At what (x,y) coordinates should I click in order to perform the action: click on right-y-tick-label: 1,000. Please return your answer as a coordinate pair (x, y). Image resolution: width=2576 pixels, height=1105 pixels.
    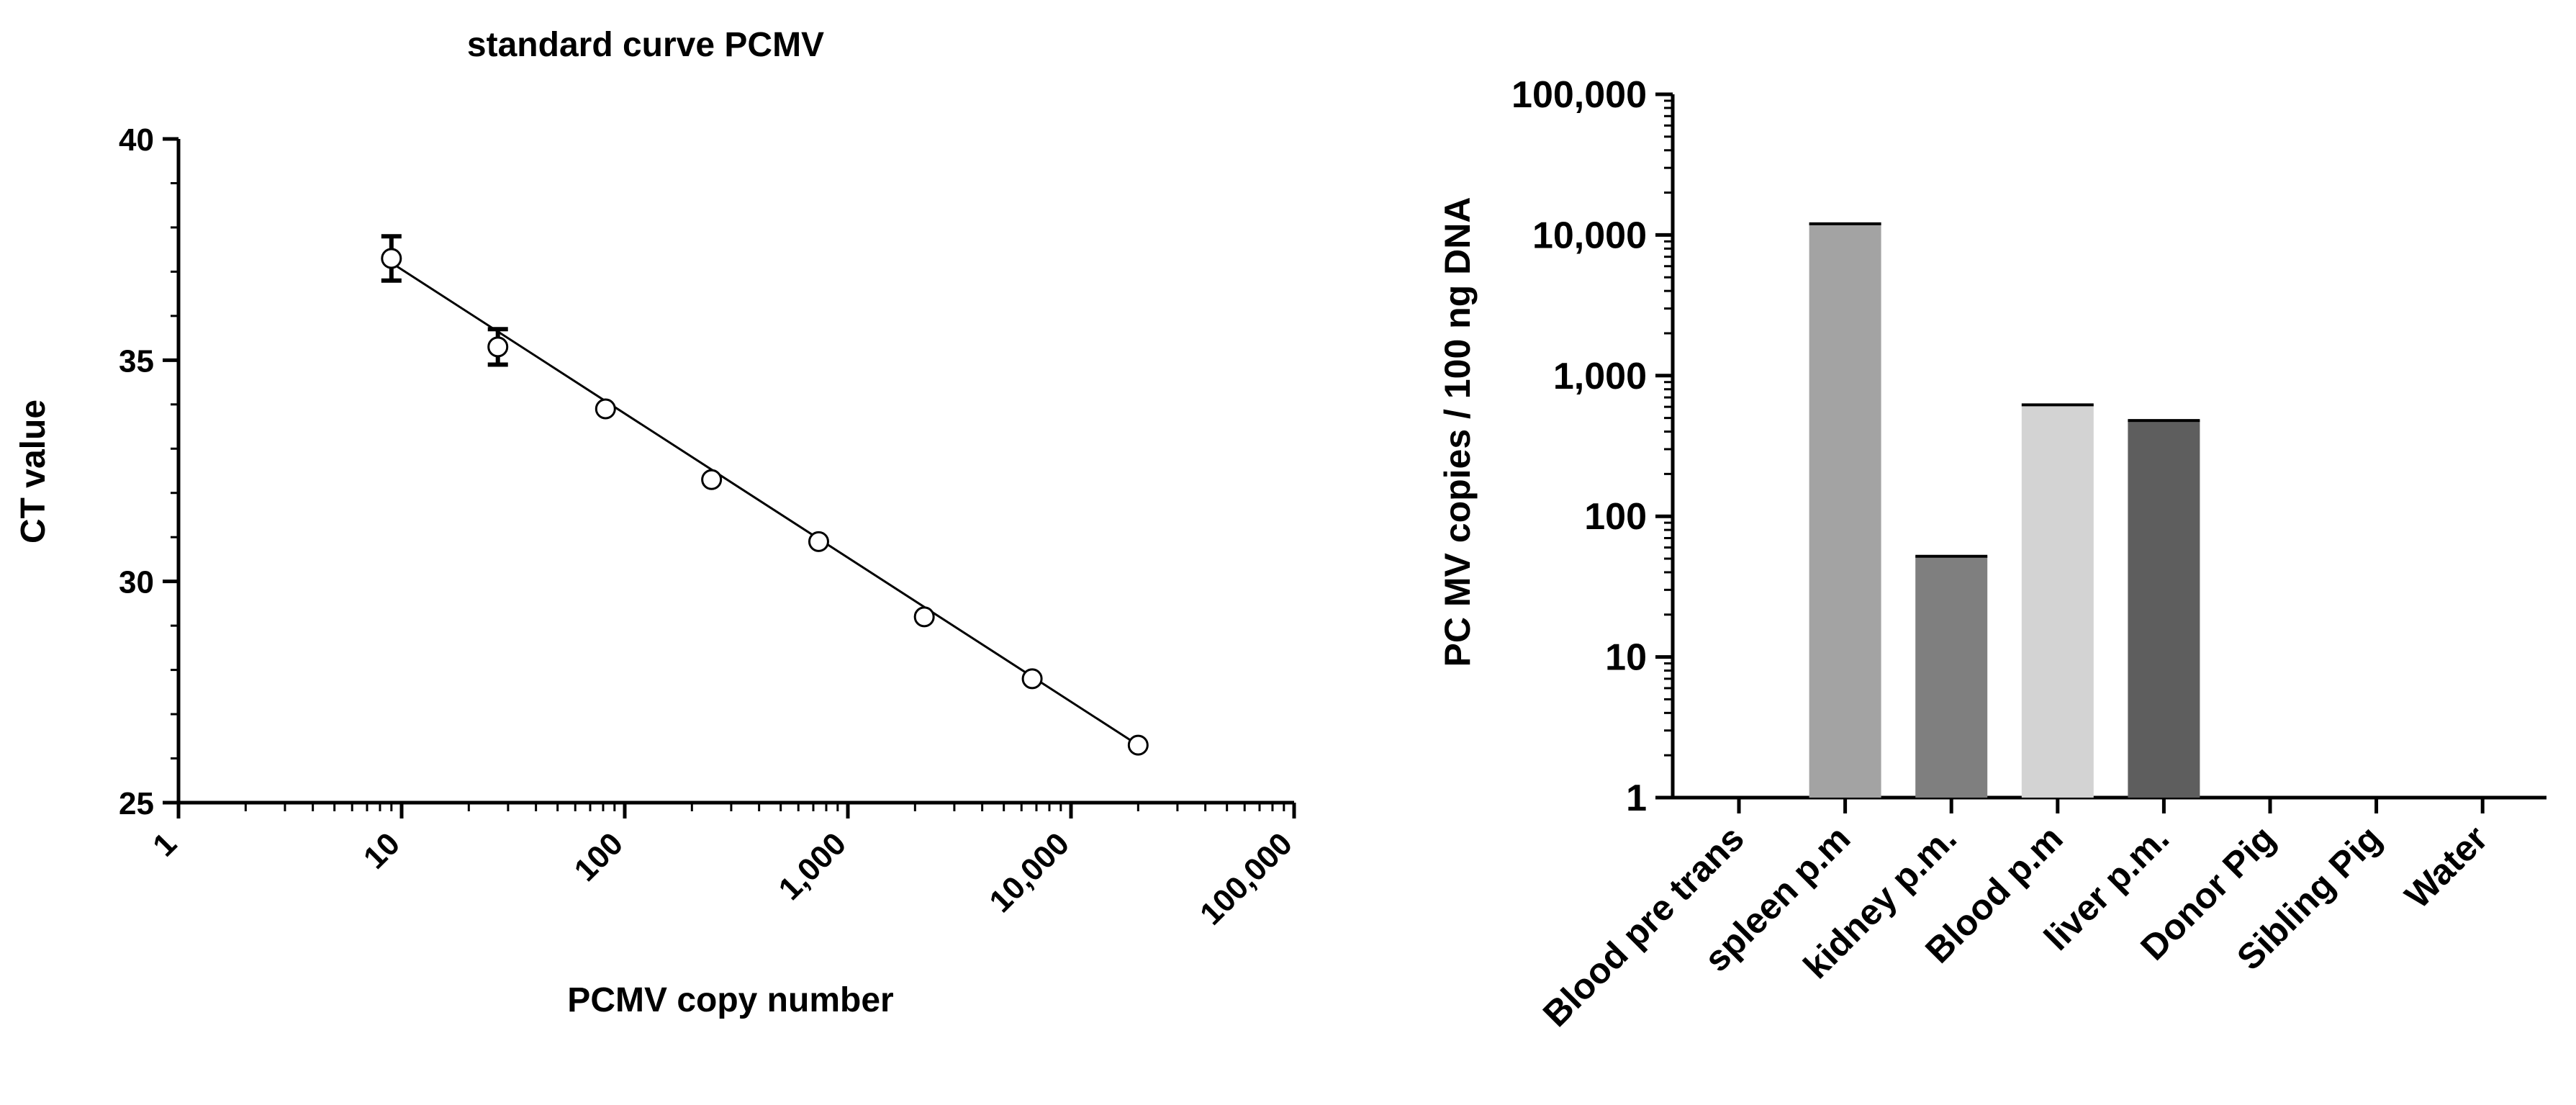
    Looking at the image, I should click on (1600, 376).